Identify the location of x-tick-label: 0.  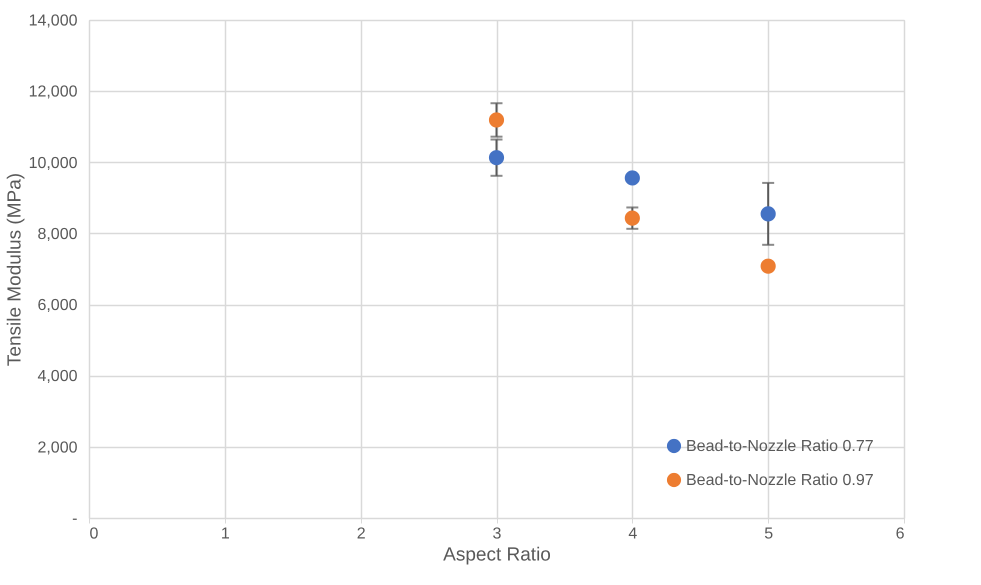
(94, 534).